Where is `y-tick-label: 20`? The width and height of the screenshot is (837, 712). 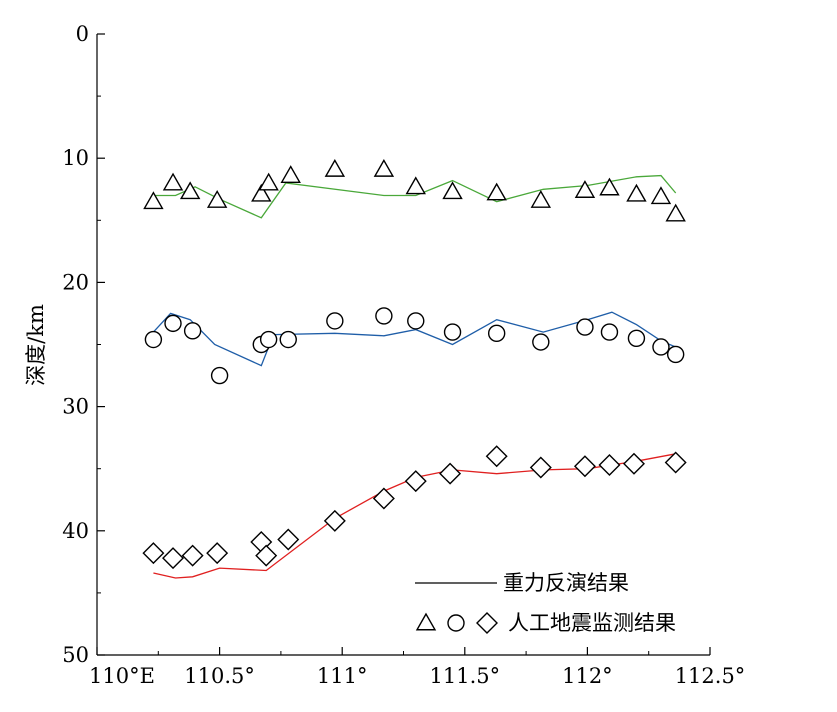 y-tick-label: 20 is located at coordinates (75, 282).